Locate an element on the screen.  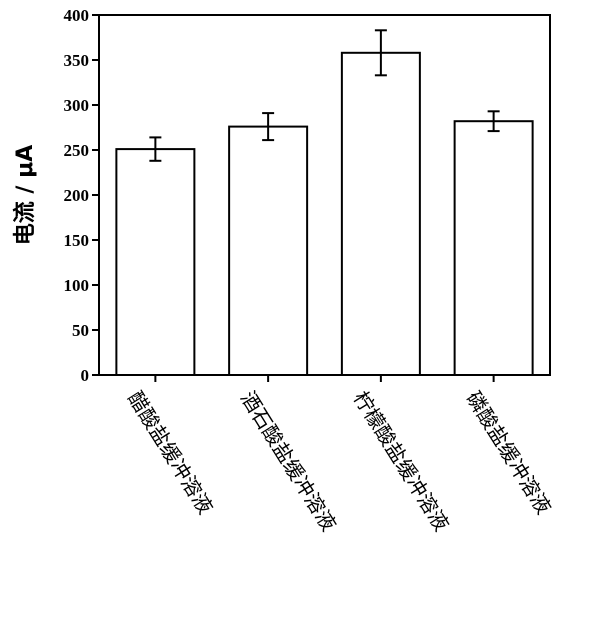
y-tick-label: 150 is located at coordinates (77, 240).